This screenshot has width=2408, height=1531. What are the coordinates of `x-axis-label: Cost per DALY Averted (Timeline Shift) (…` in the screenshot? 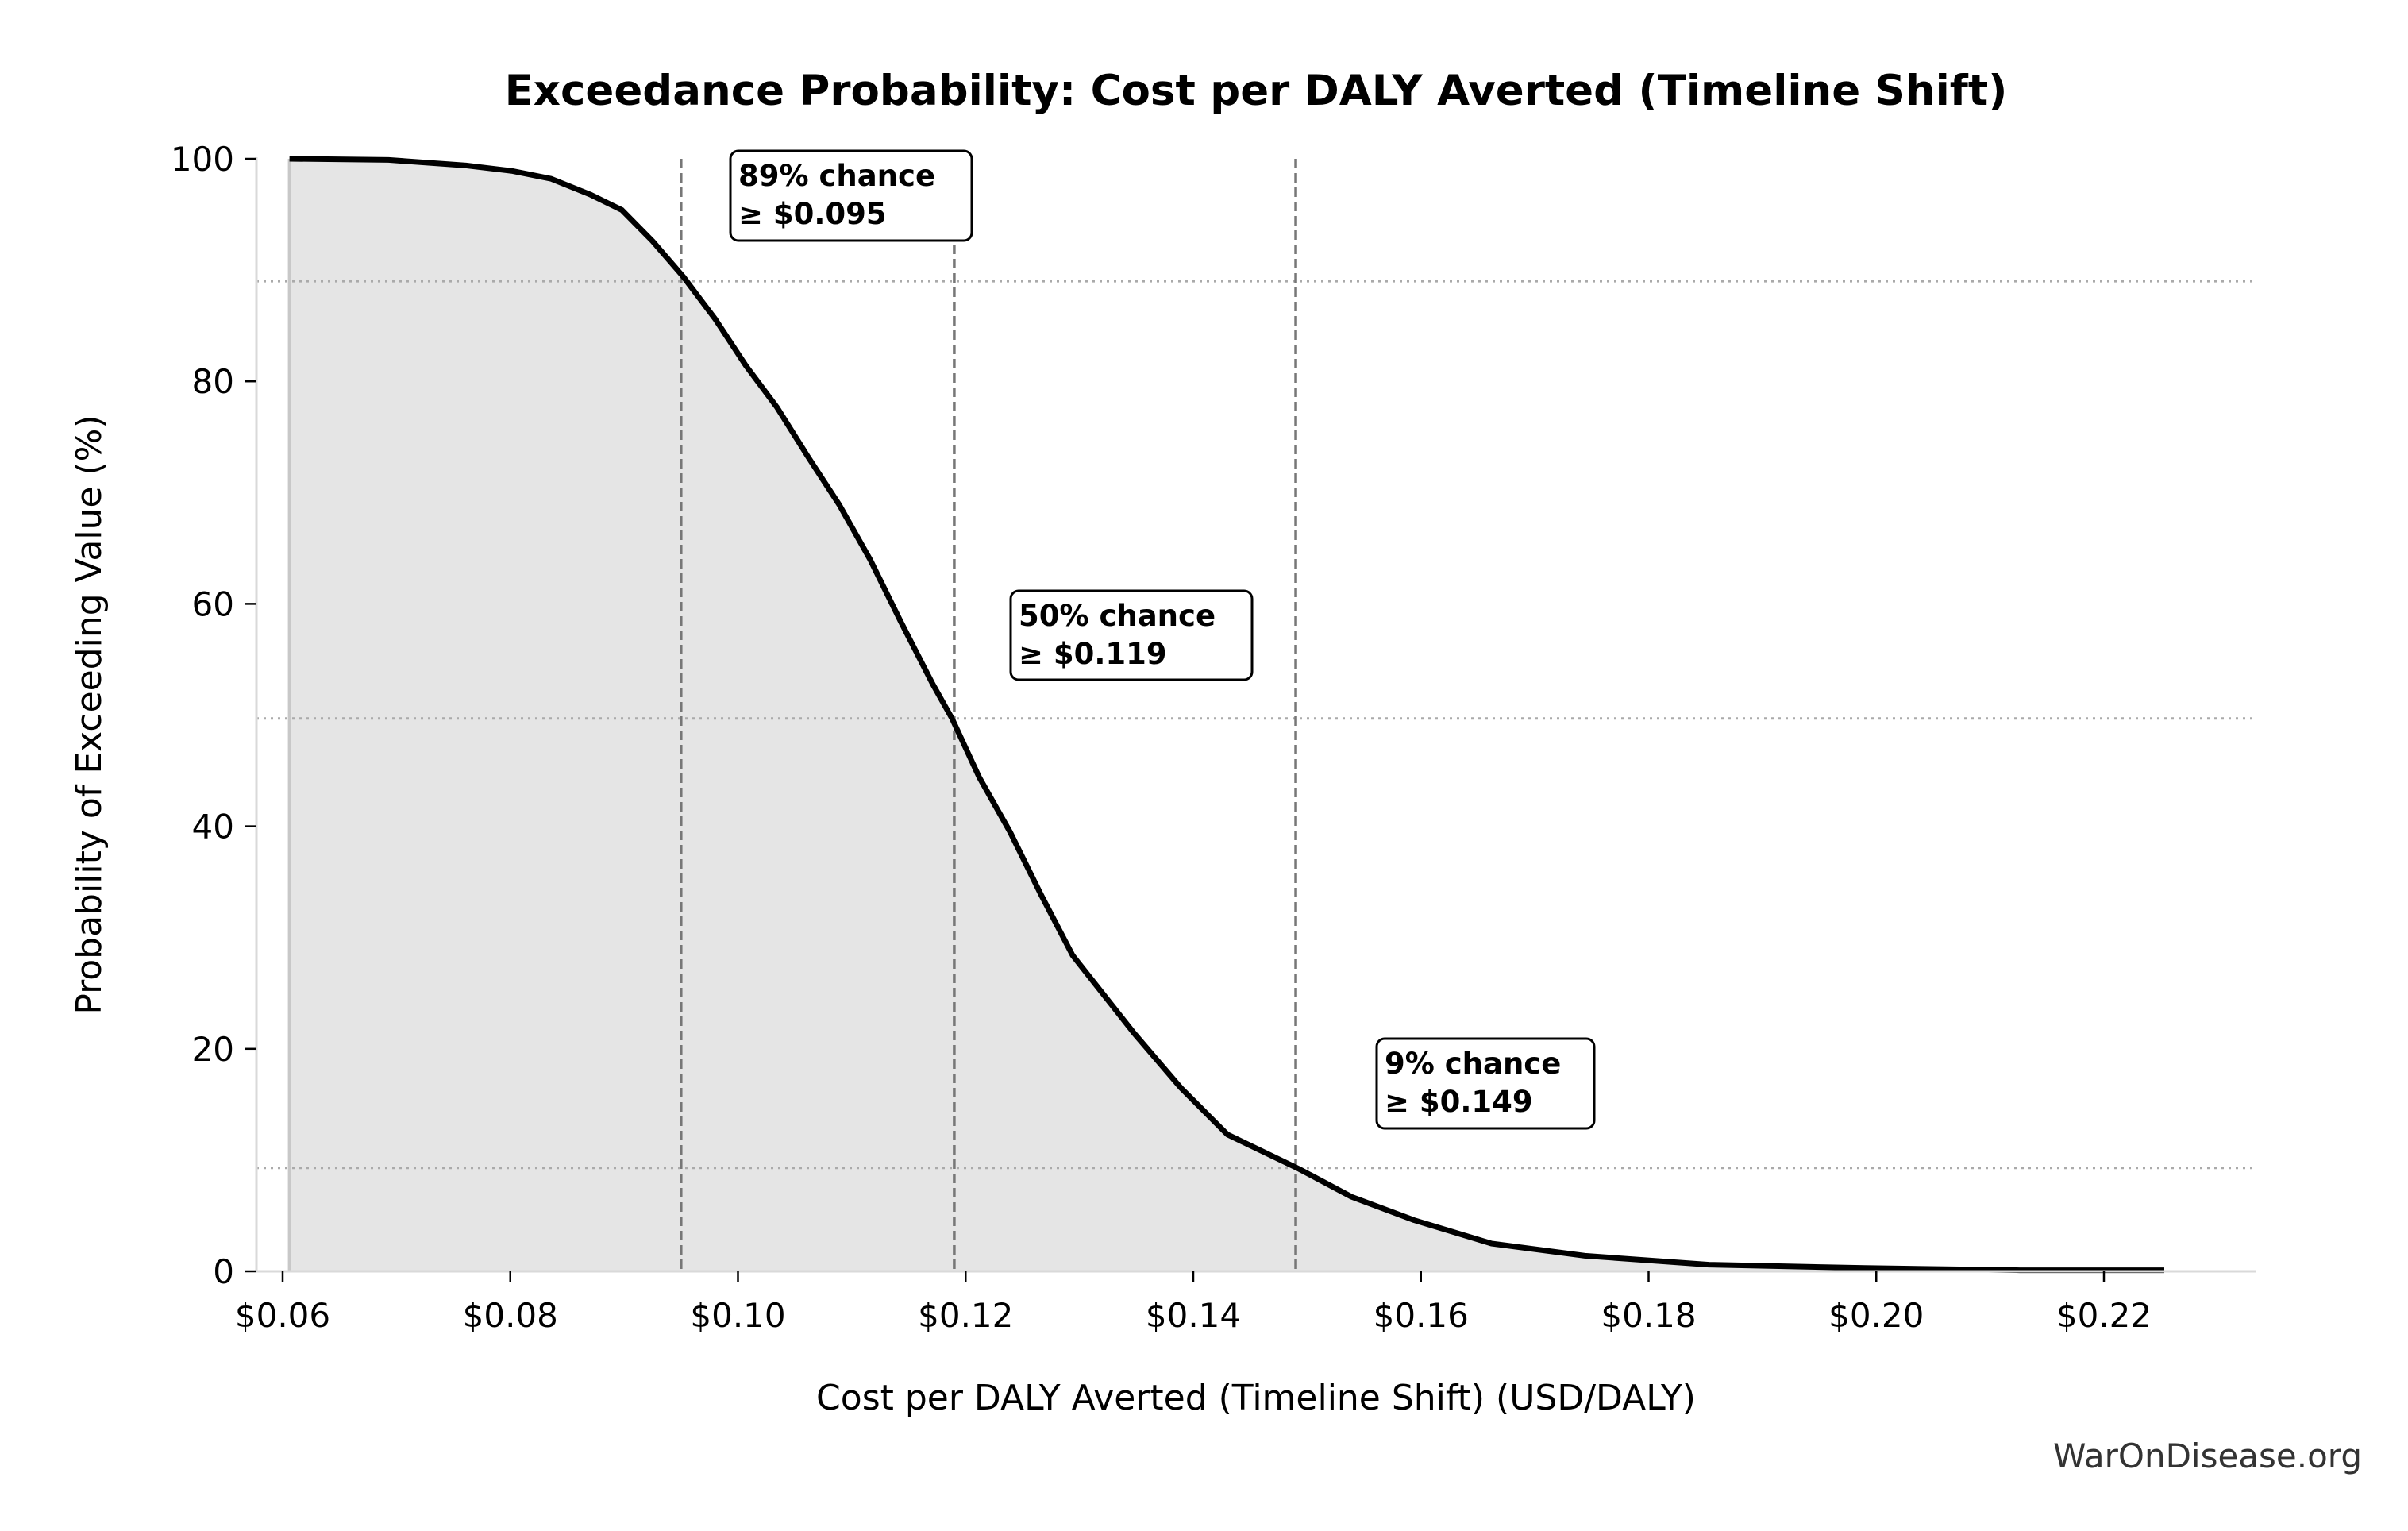 It's located at (1256, 1398).